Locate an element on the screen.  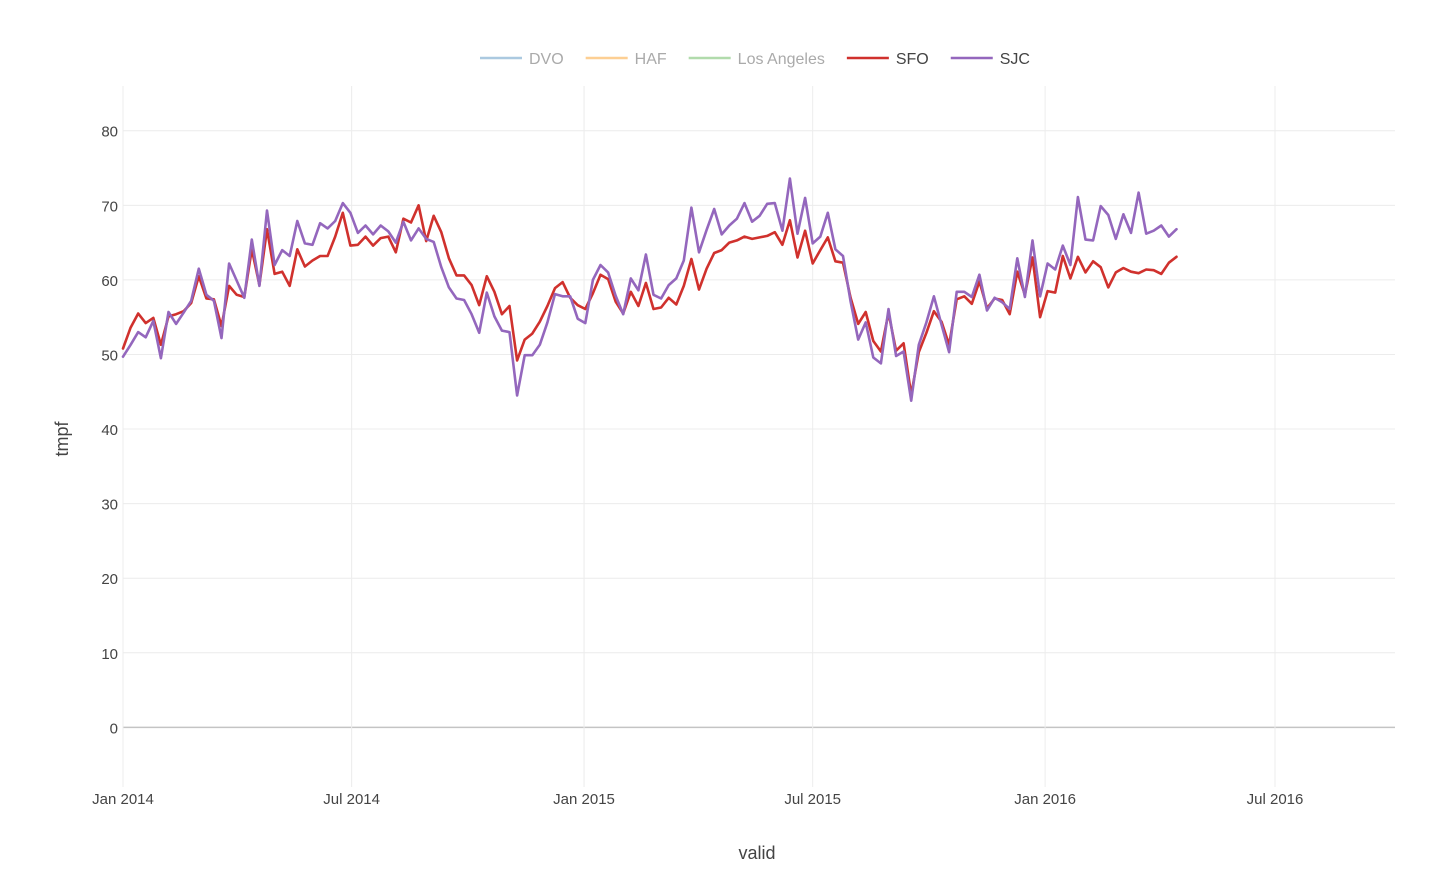
legend-label: DVO is located at coordinates (546, 59).